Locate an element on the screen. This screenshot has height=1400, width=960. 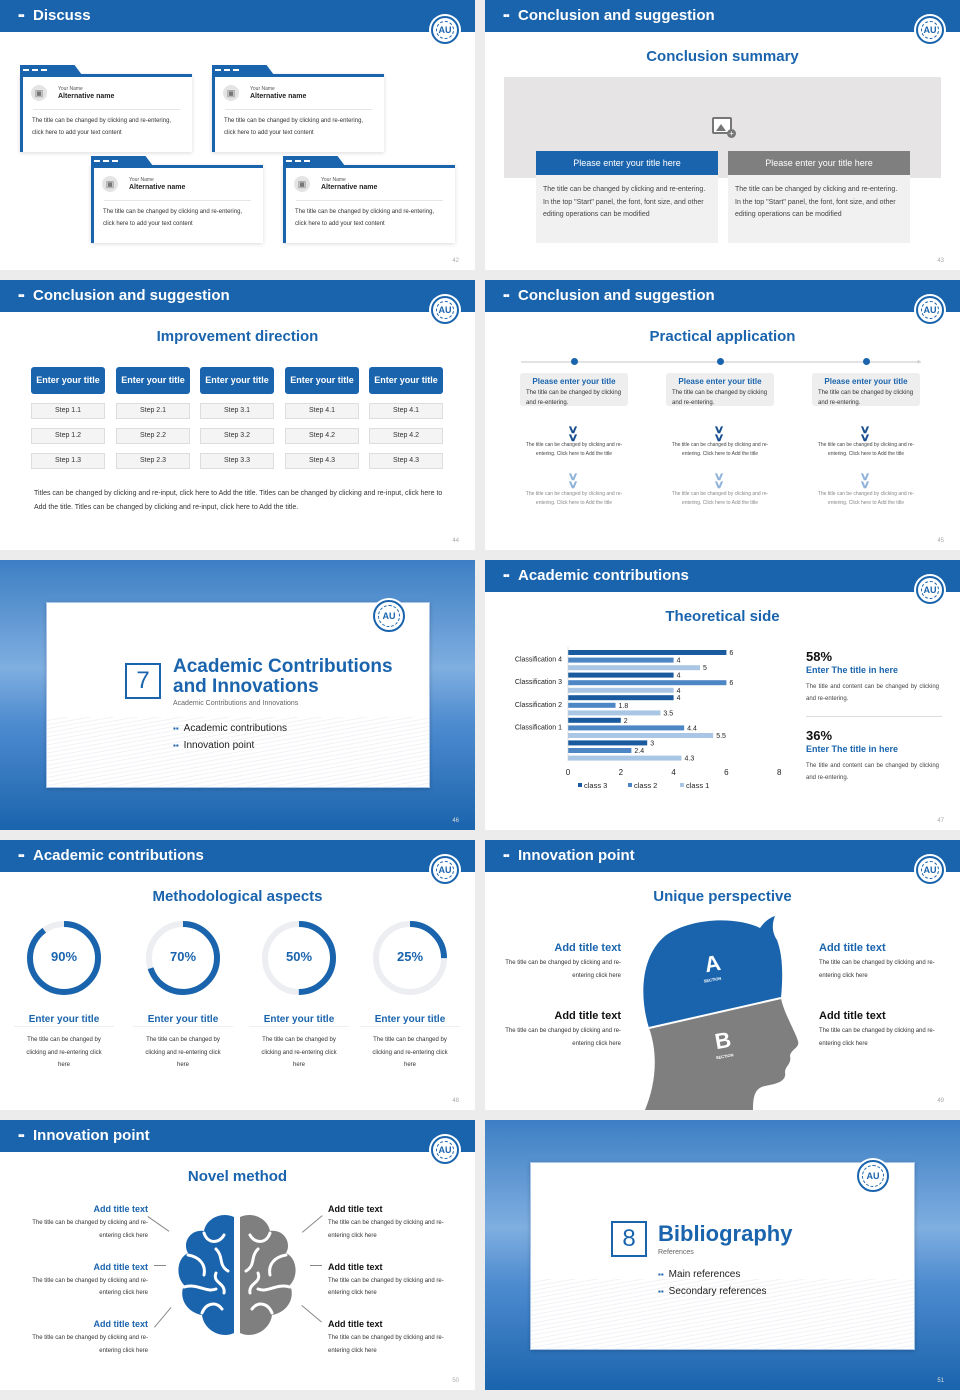
stat-value: 58% is located at coordinates (819, 656).